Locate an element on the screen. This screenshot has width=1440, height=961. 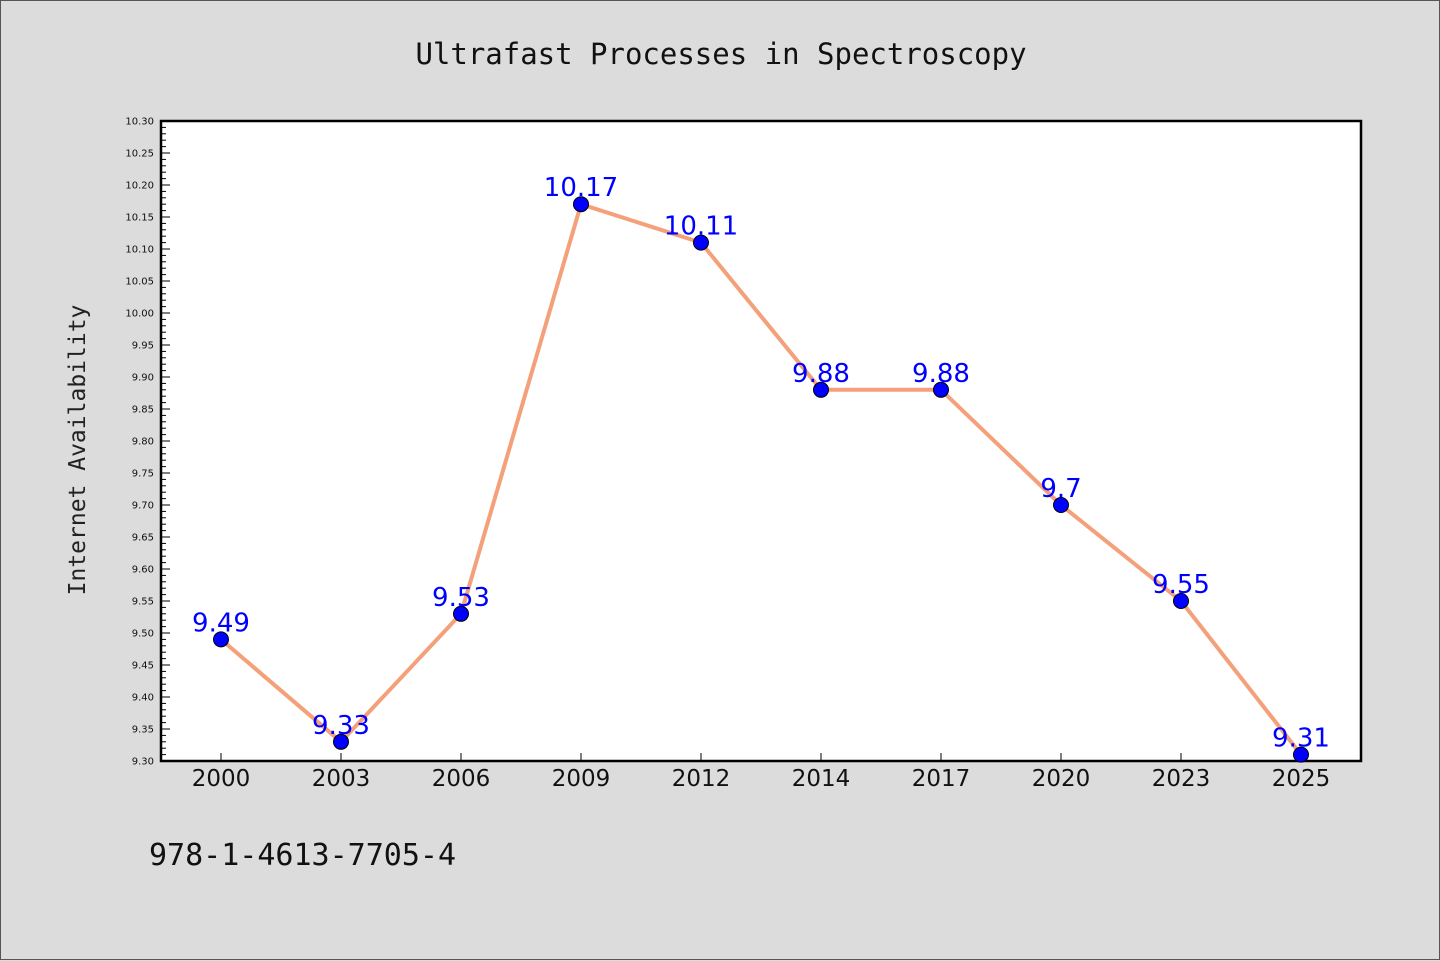
data-label: 9.7 is located at coordinates (1060, 489).